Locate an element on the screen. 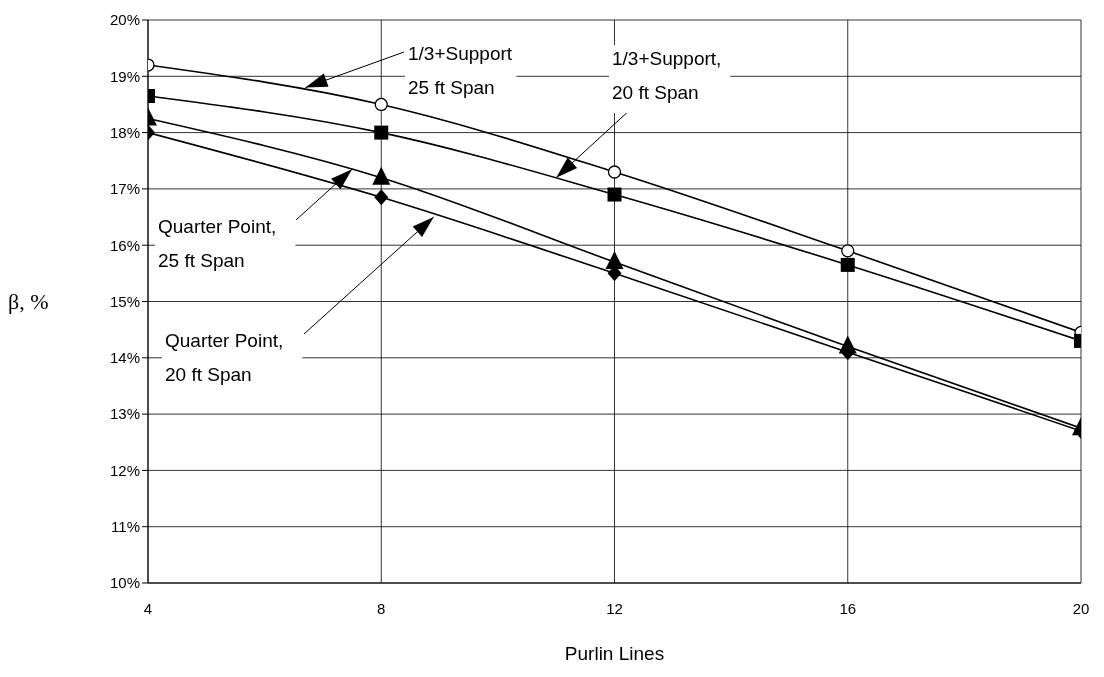 The height and width of the screenshot is (677, 1104). y-tick-label: 15% is located at coordinates (124, 301).